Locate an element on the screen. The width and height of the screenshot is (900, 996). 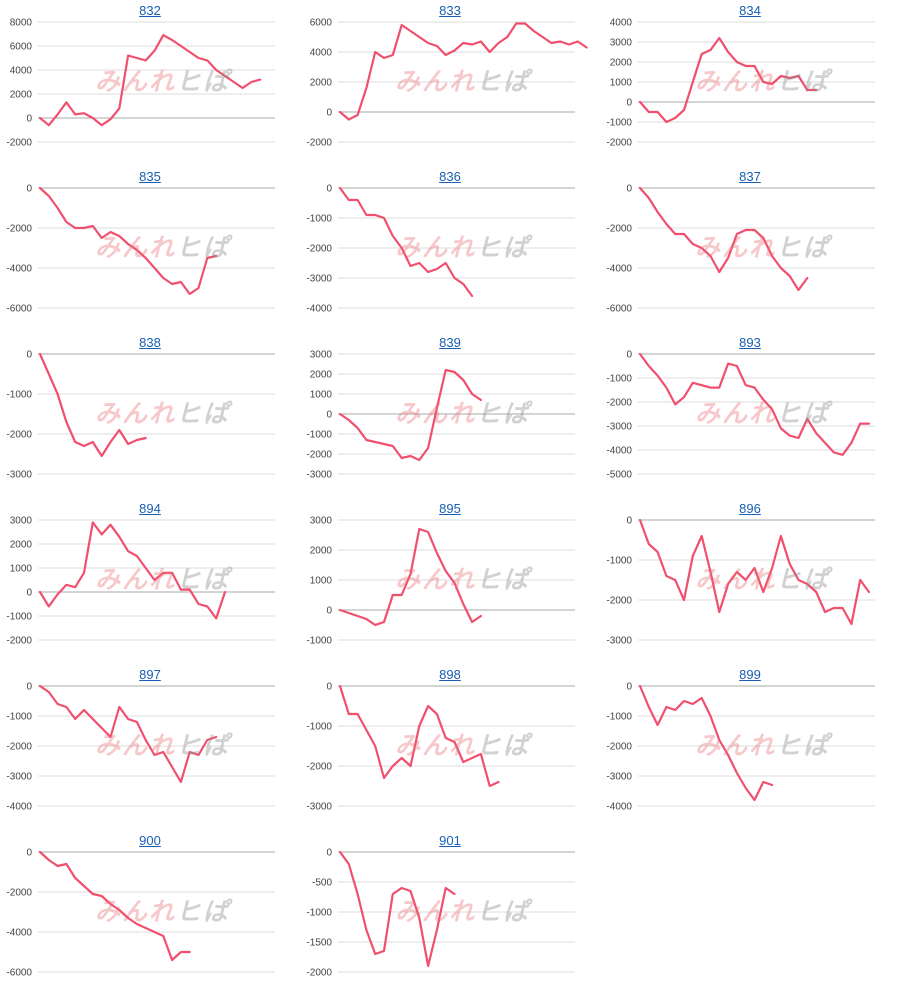
chart-title-link: 834 is located at coordinates (750, 10).